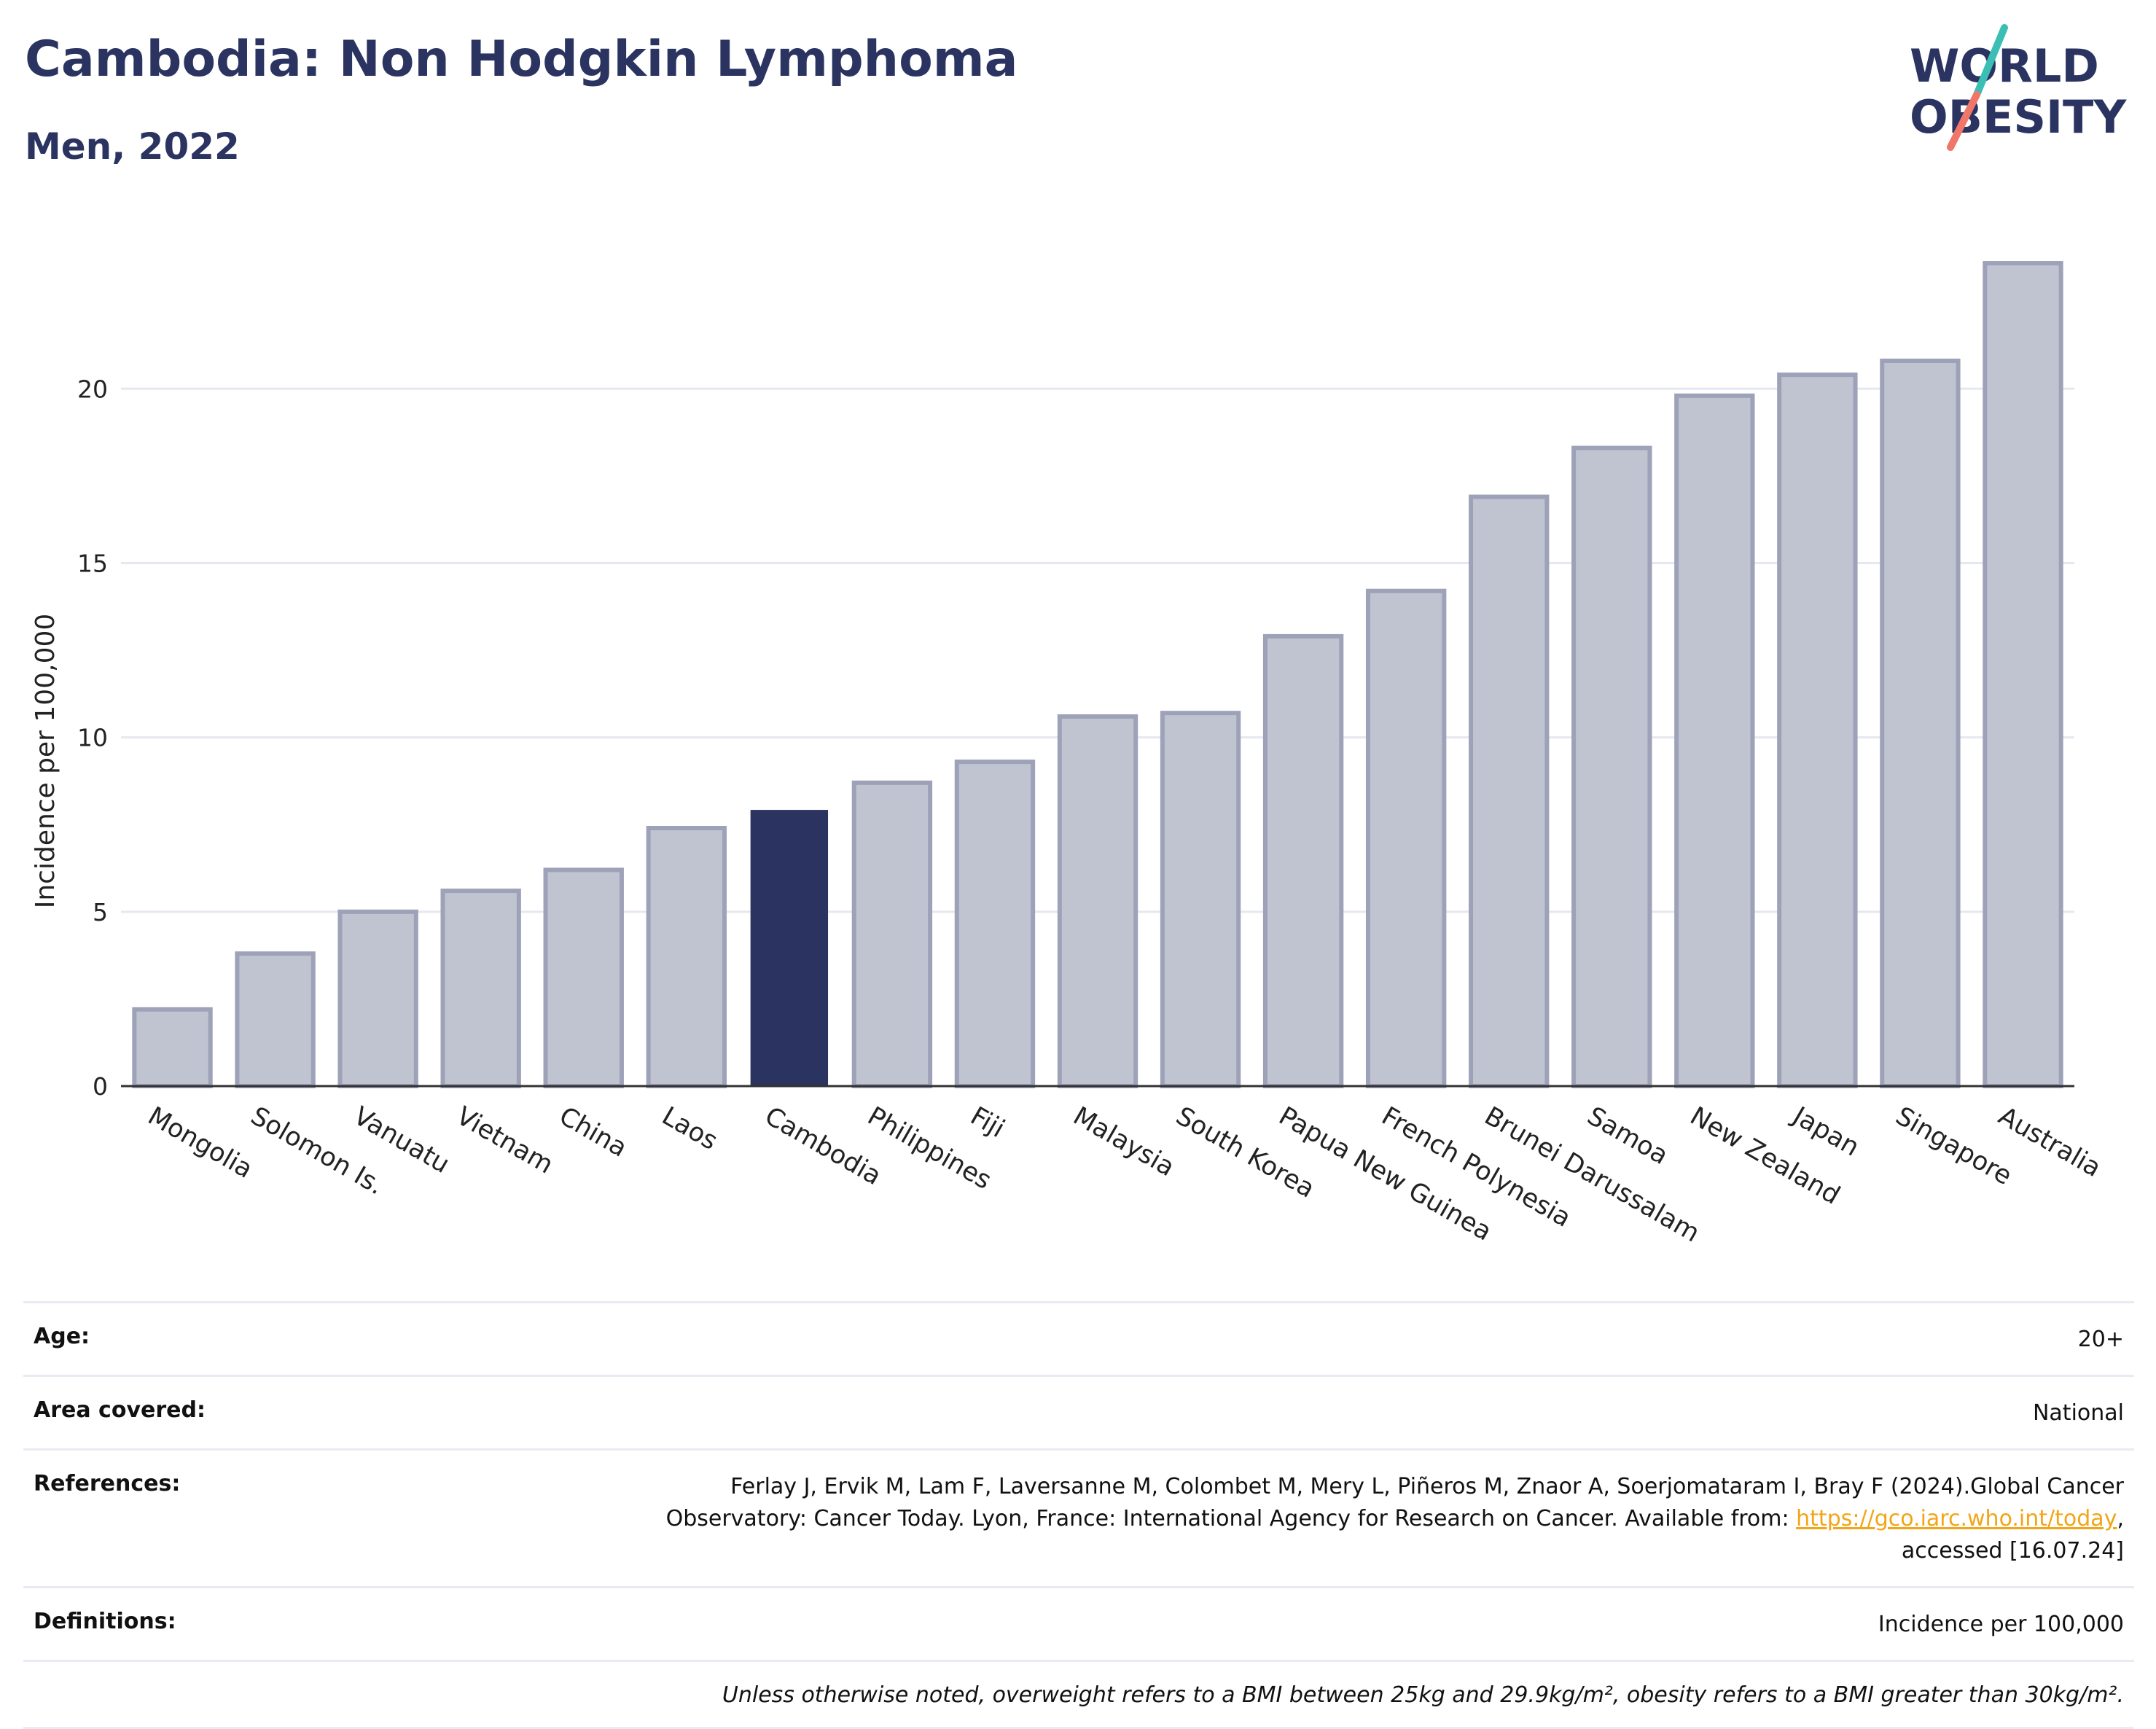  What do you see at coordinates (1611, 766) in the screenshot?
I see `bar-samoa` at bounding box center [1611, 766].